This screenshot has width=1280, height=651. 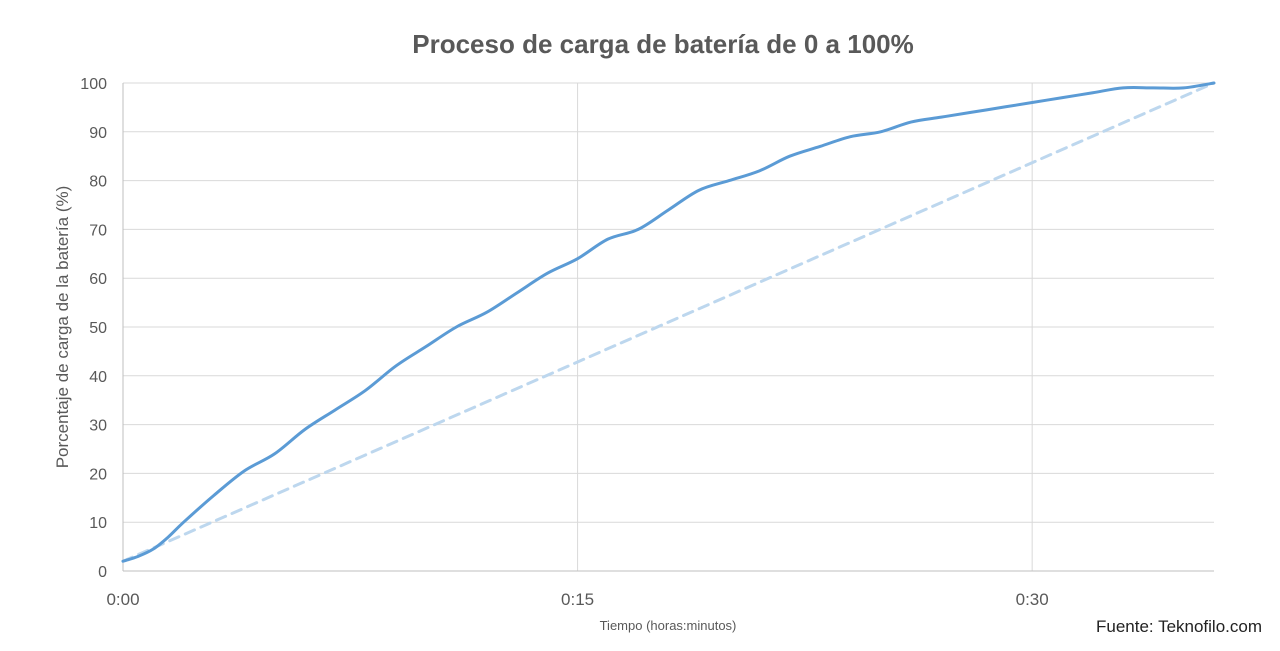 I want to click on y-tick-label: 10, so click(x=98, y=523).